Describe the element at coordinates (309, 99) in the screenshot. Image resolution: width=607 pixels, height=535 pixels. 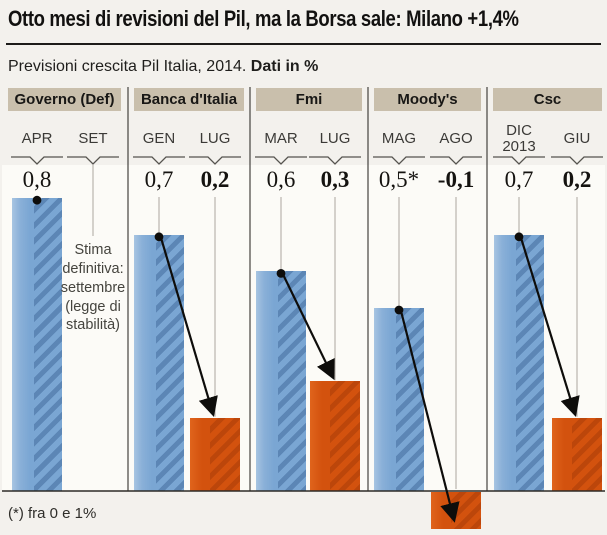
I see `panel-header-fmi: Fmi` at that location.